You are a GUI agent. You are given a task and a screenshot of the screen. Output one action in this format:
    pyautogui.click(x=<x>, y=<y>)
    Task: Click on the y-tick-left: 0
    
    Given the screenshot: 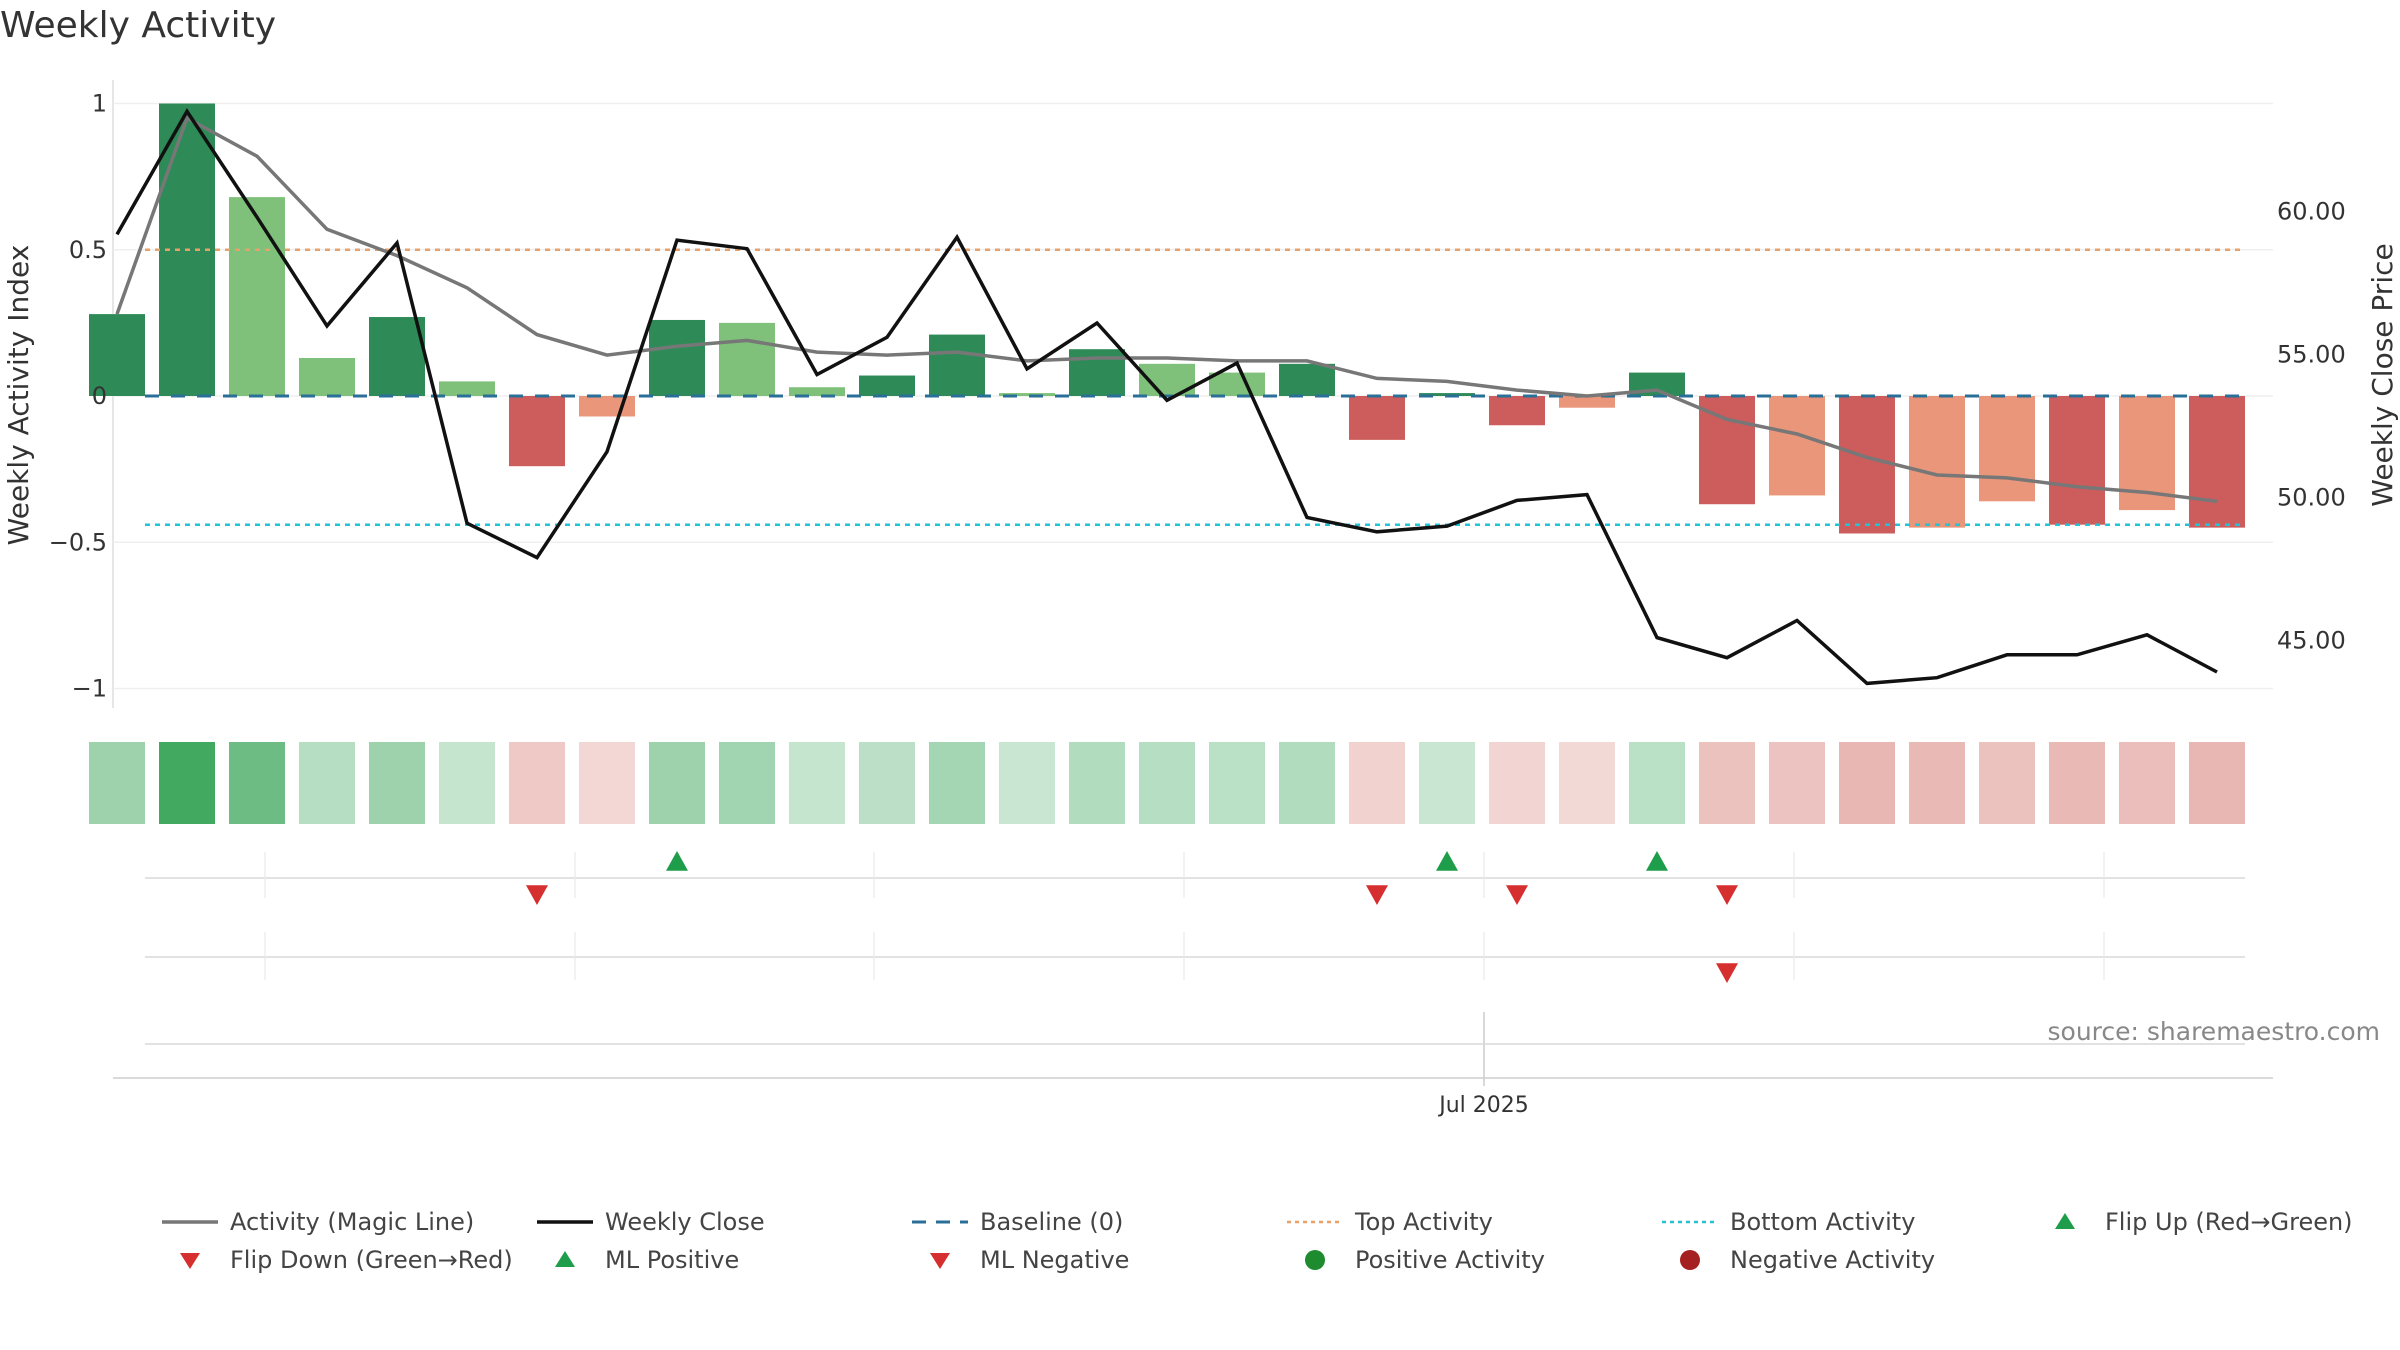 What is the action you would take?
    pyautogui.click(x=99, y=396)
    